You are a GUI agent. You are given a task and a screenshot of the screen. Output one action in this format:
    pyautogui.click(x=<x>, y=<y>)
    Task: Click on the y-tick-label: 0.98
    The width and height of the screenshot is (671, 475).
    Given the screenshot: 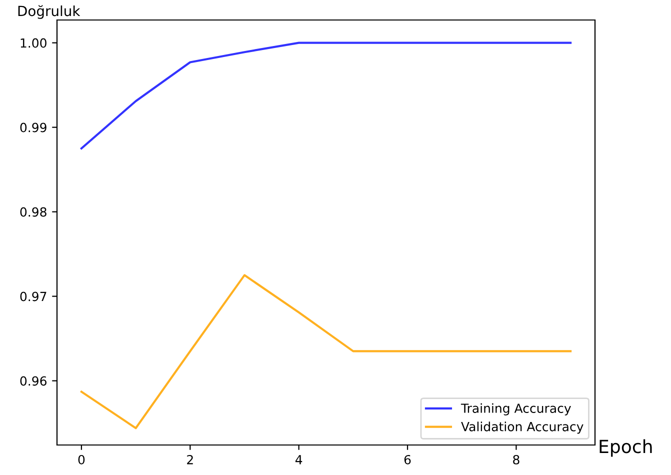 What is the action you would take?
    pyautogui.click(x=33, y=212)
    